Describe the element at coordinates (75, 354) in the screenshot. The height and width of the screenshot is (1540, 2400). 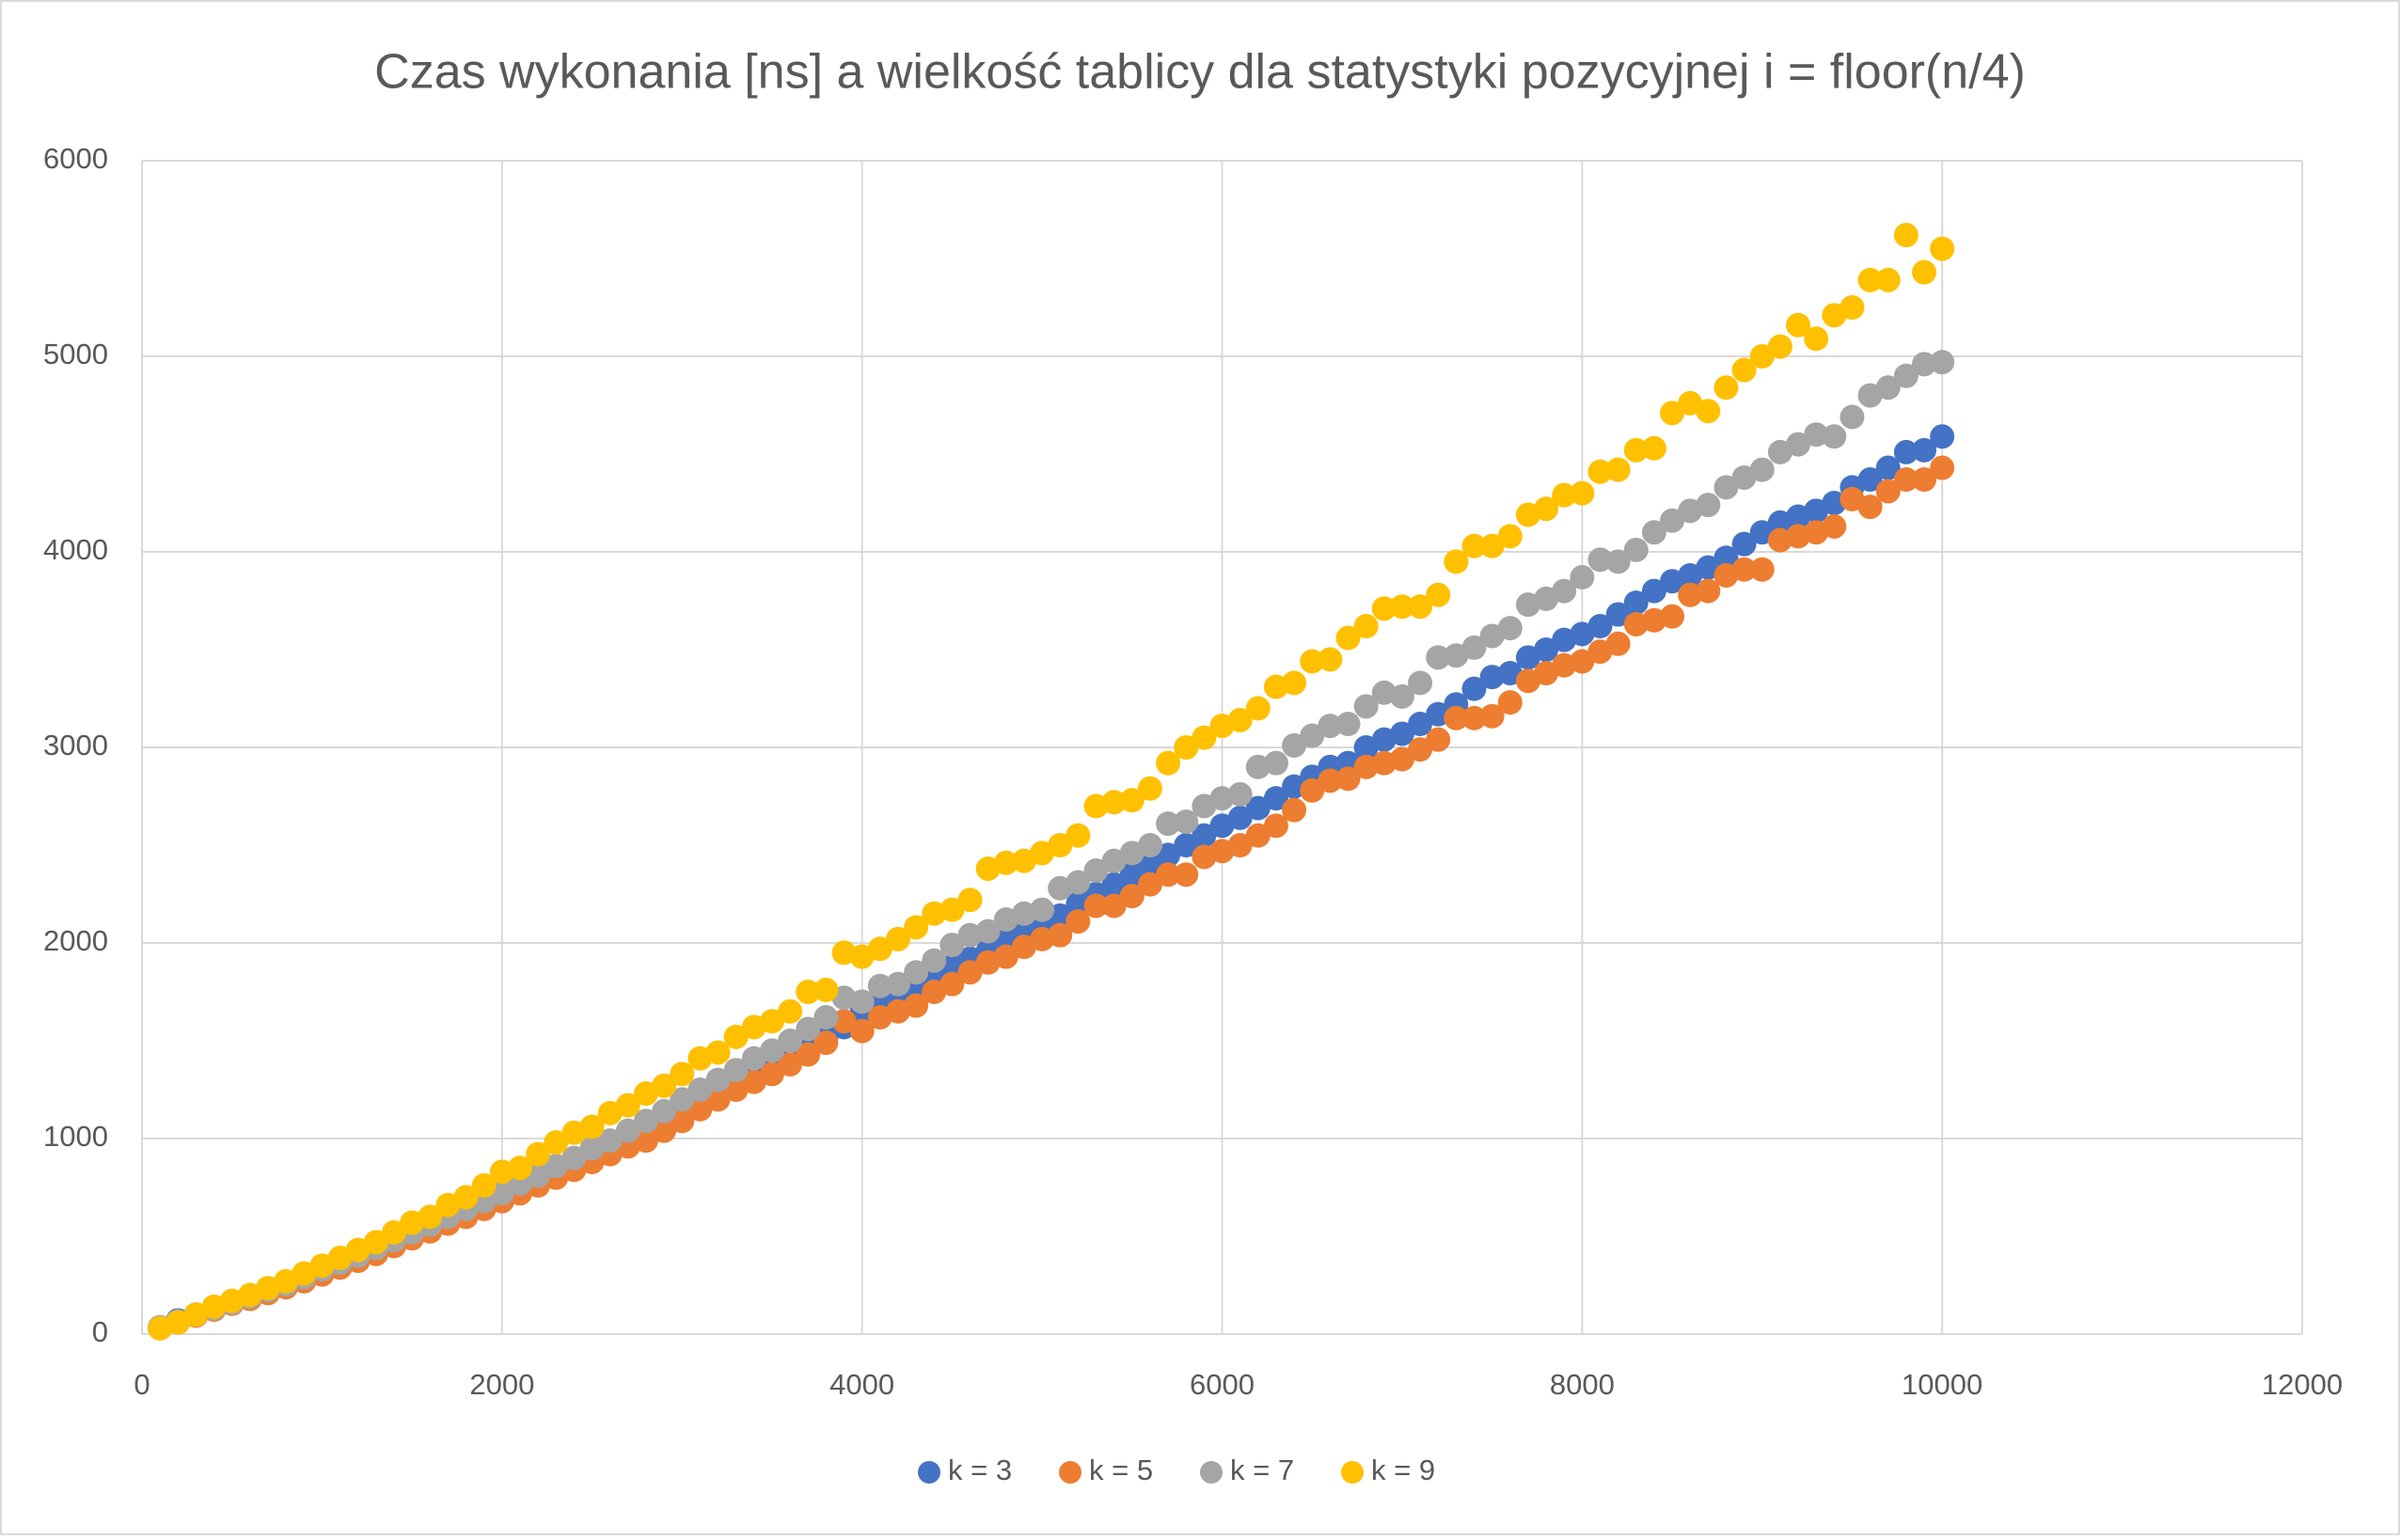
I see `y-tick-label: 5000` at that location.